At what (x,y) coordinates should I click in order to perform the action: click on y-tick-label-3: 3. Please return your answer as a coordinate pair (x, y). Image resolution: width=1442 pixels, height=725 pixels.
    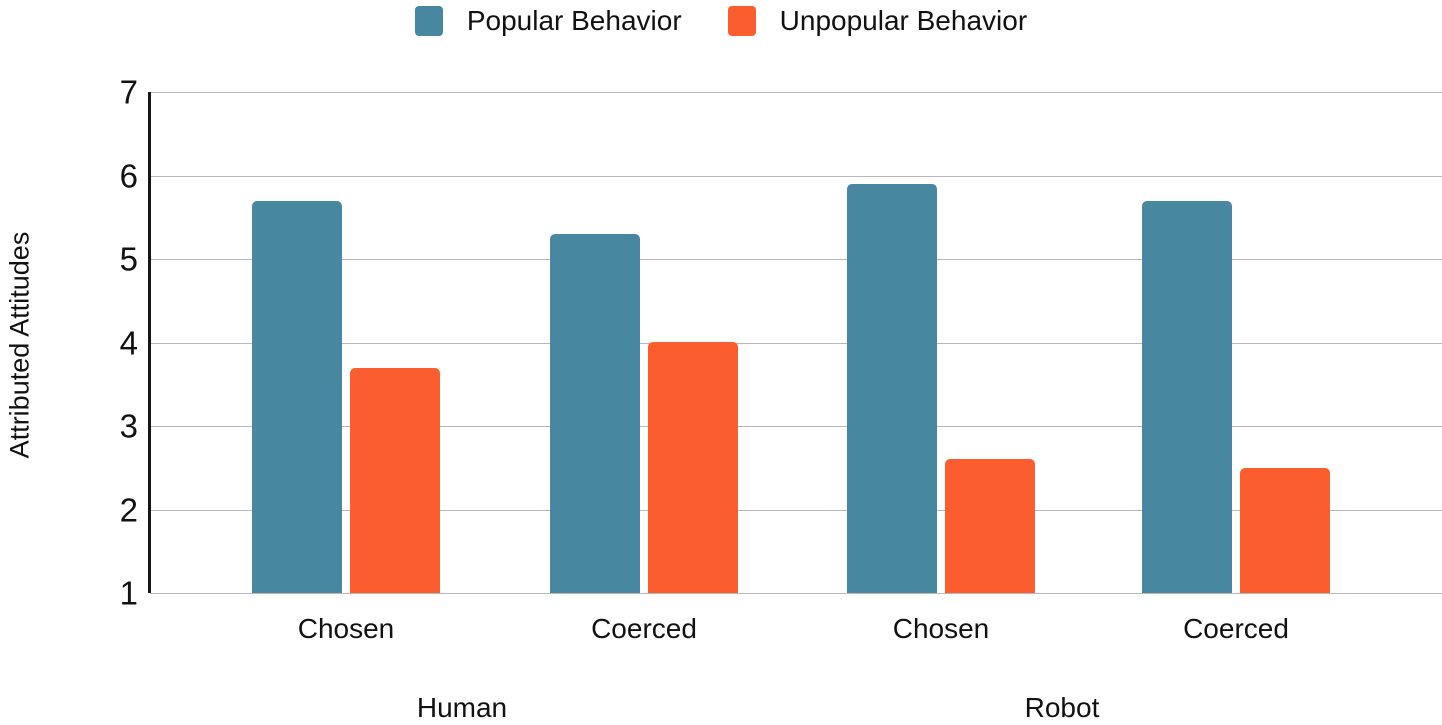
    Looking at the image, I should click on (128, 426).